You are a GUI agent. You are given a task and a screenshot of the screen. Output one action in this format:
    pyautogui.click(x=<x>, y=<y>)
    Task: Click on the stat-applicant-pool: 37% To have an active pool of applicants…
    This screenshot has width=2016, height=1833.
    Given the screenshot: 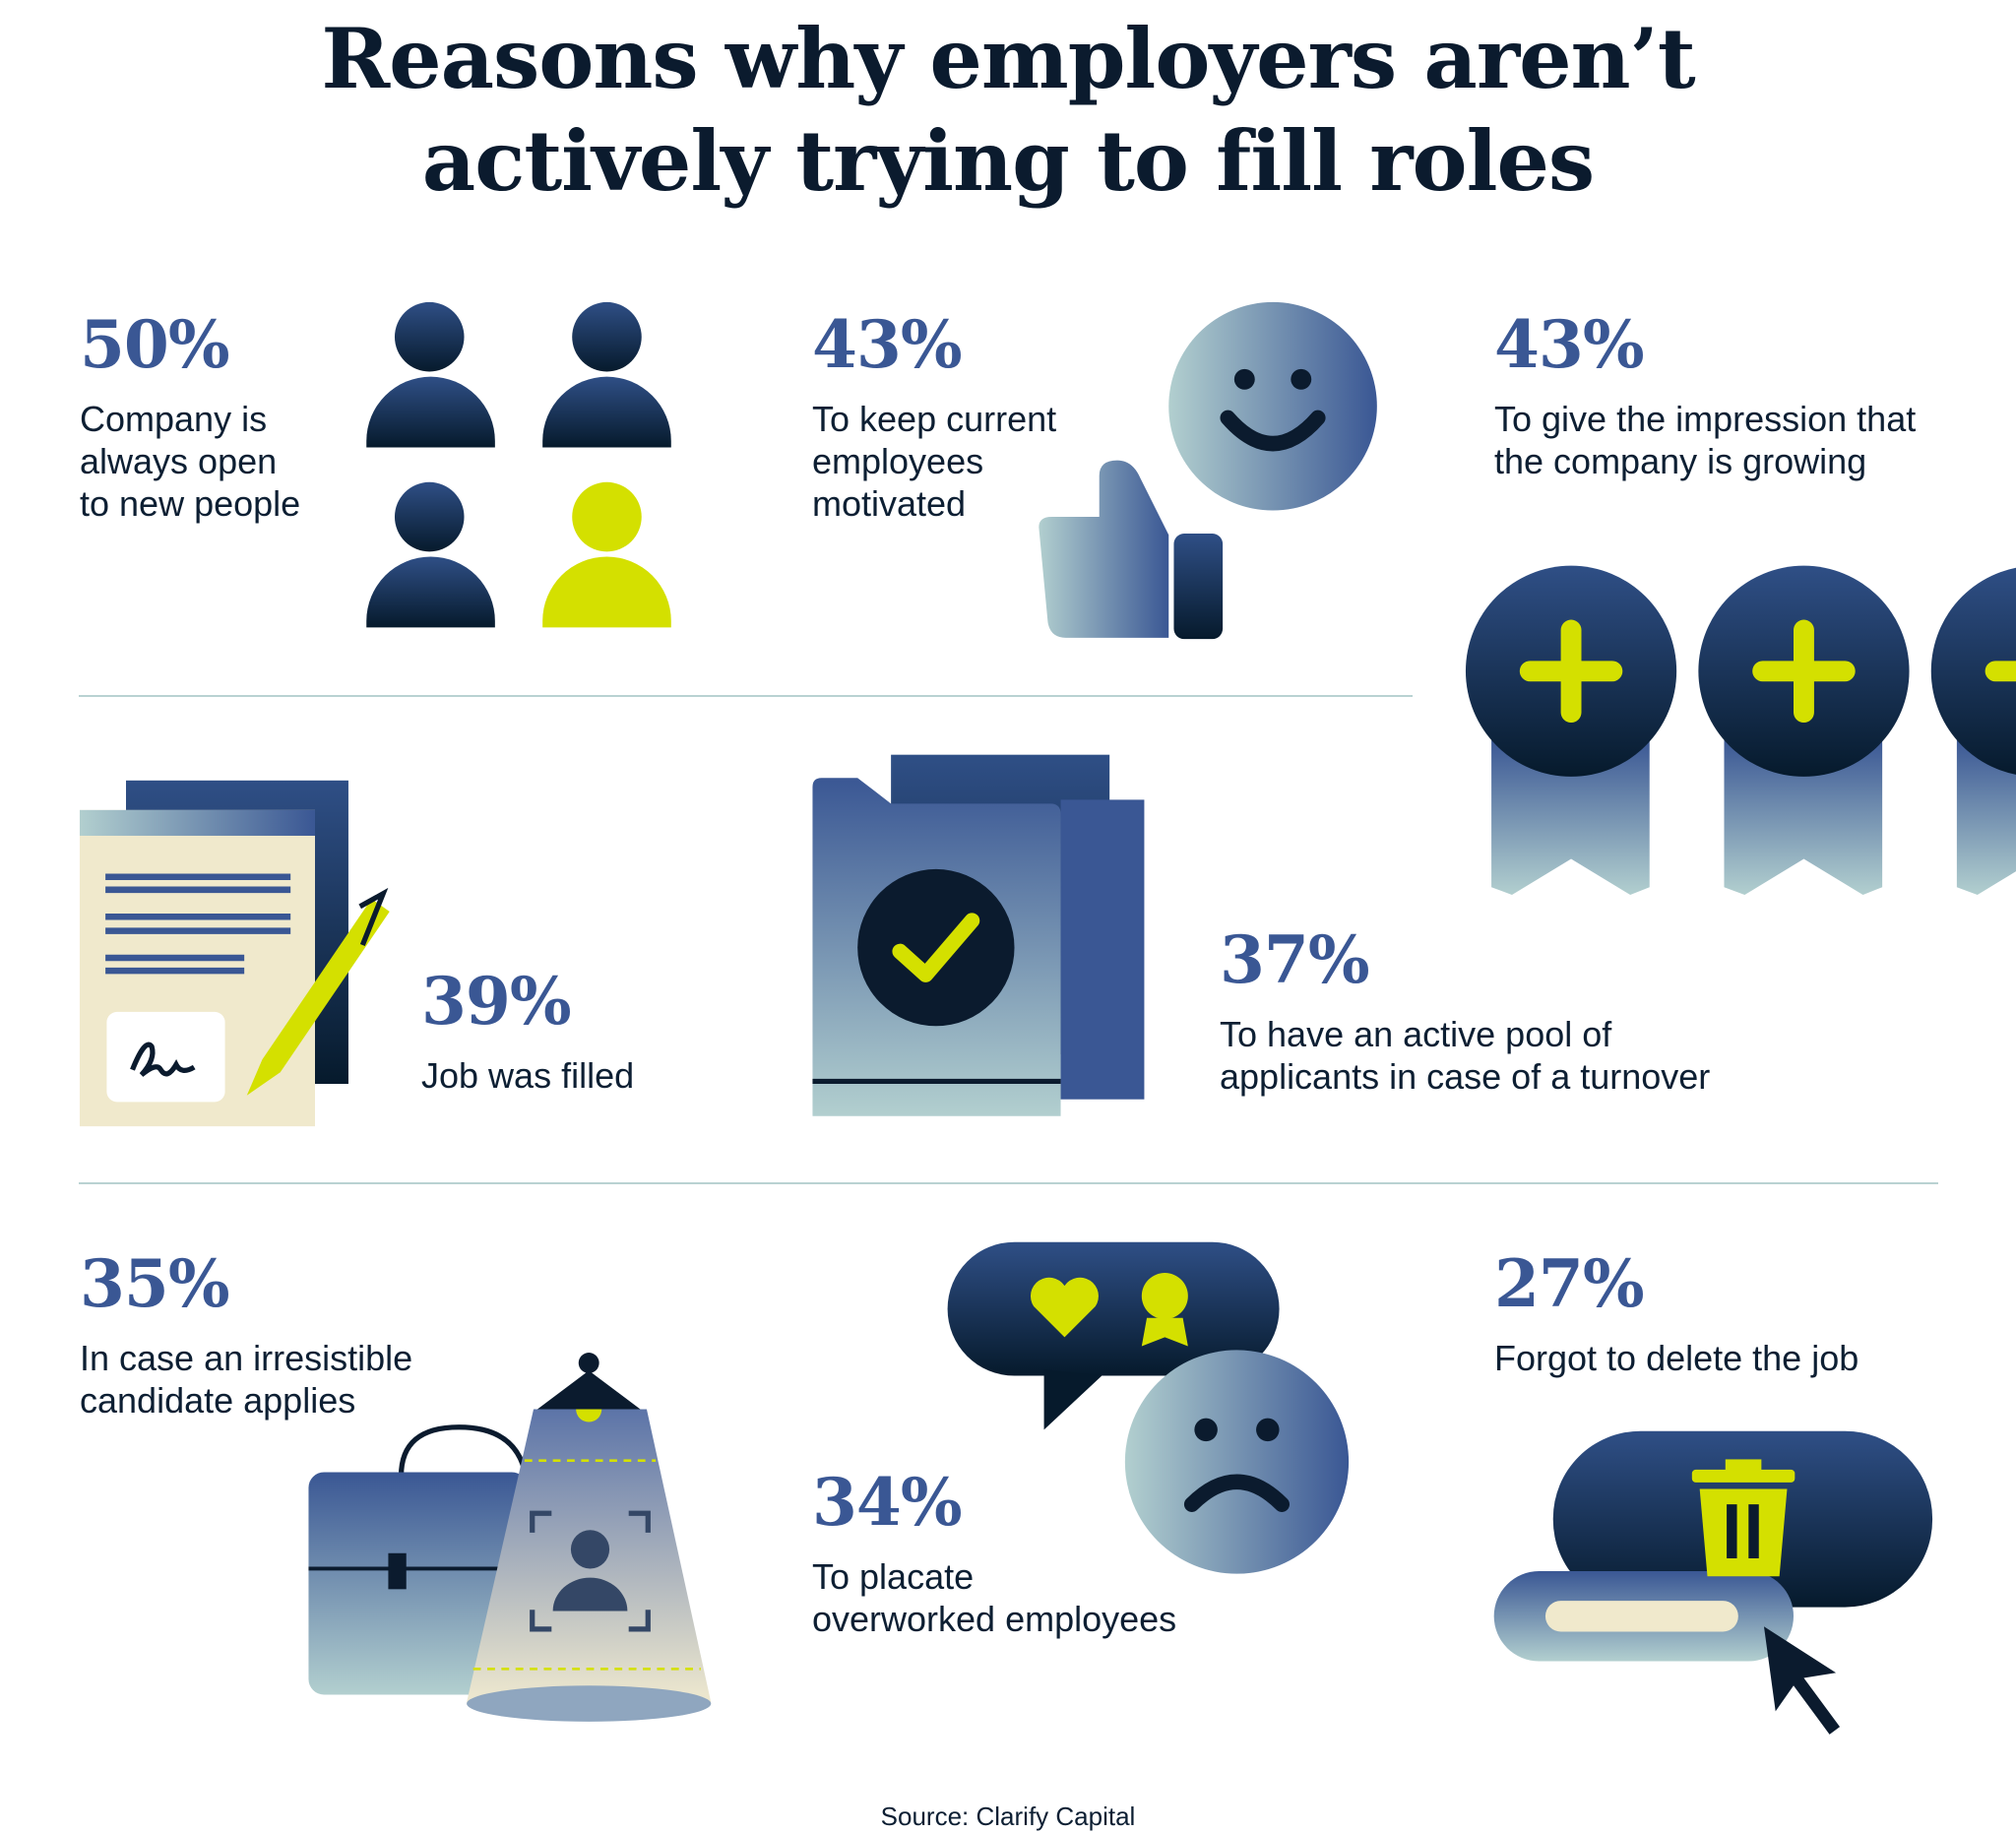 What is the action you would take?
    pyautogui.click(x=1465, y=1009)
    